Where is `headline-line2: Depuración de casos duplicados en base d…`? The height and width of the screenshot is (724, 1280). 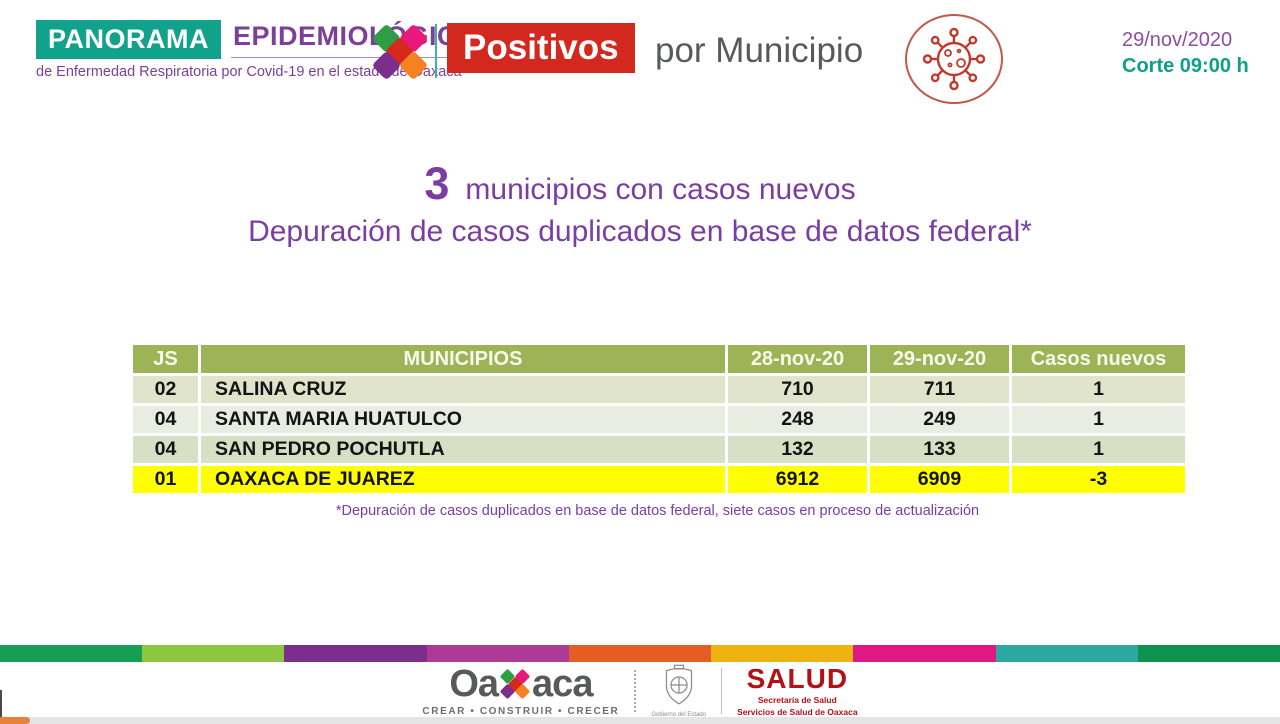 headline-line2: Depuración de casos duplicados en base d… is located at coordinates (640, 231).